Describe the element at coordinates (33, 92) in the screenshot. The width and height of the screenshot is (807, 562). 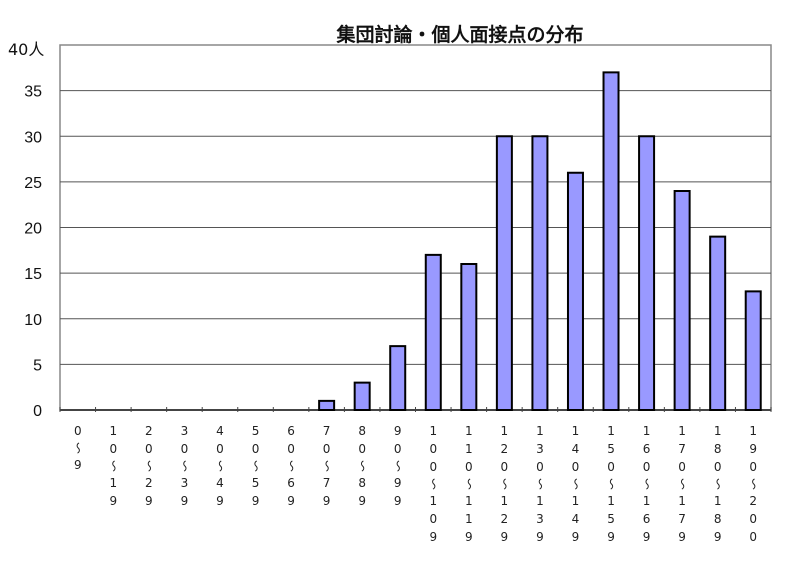
I see `y-tick-label: 35` at that location.